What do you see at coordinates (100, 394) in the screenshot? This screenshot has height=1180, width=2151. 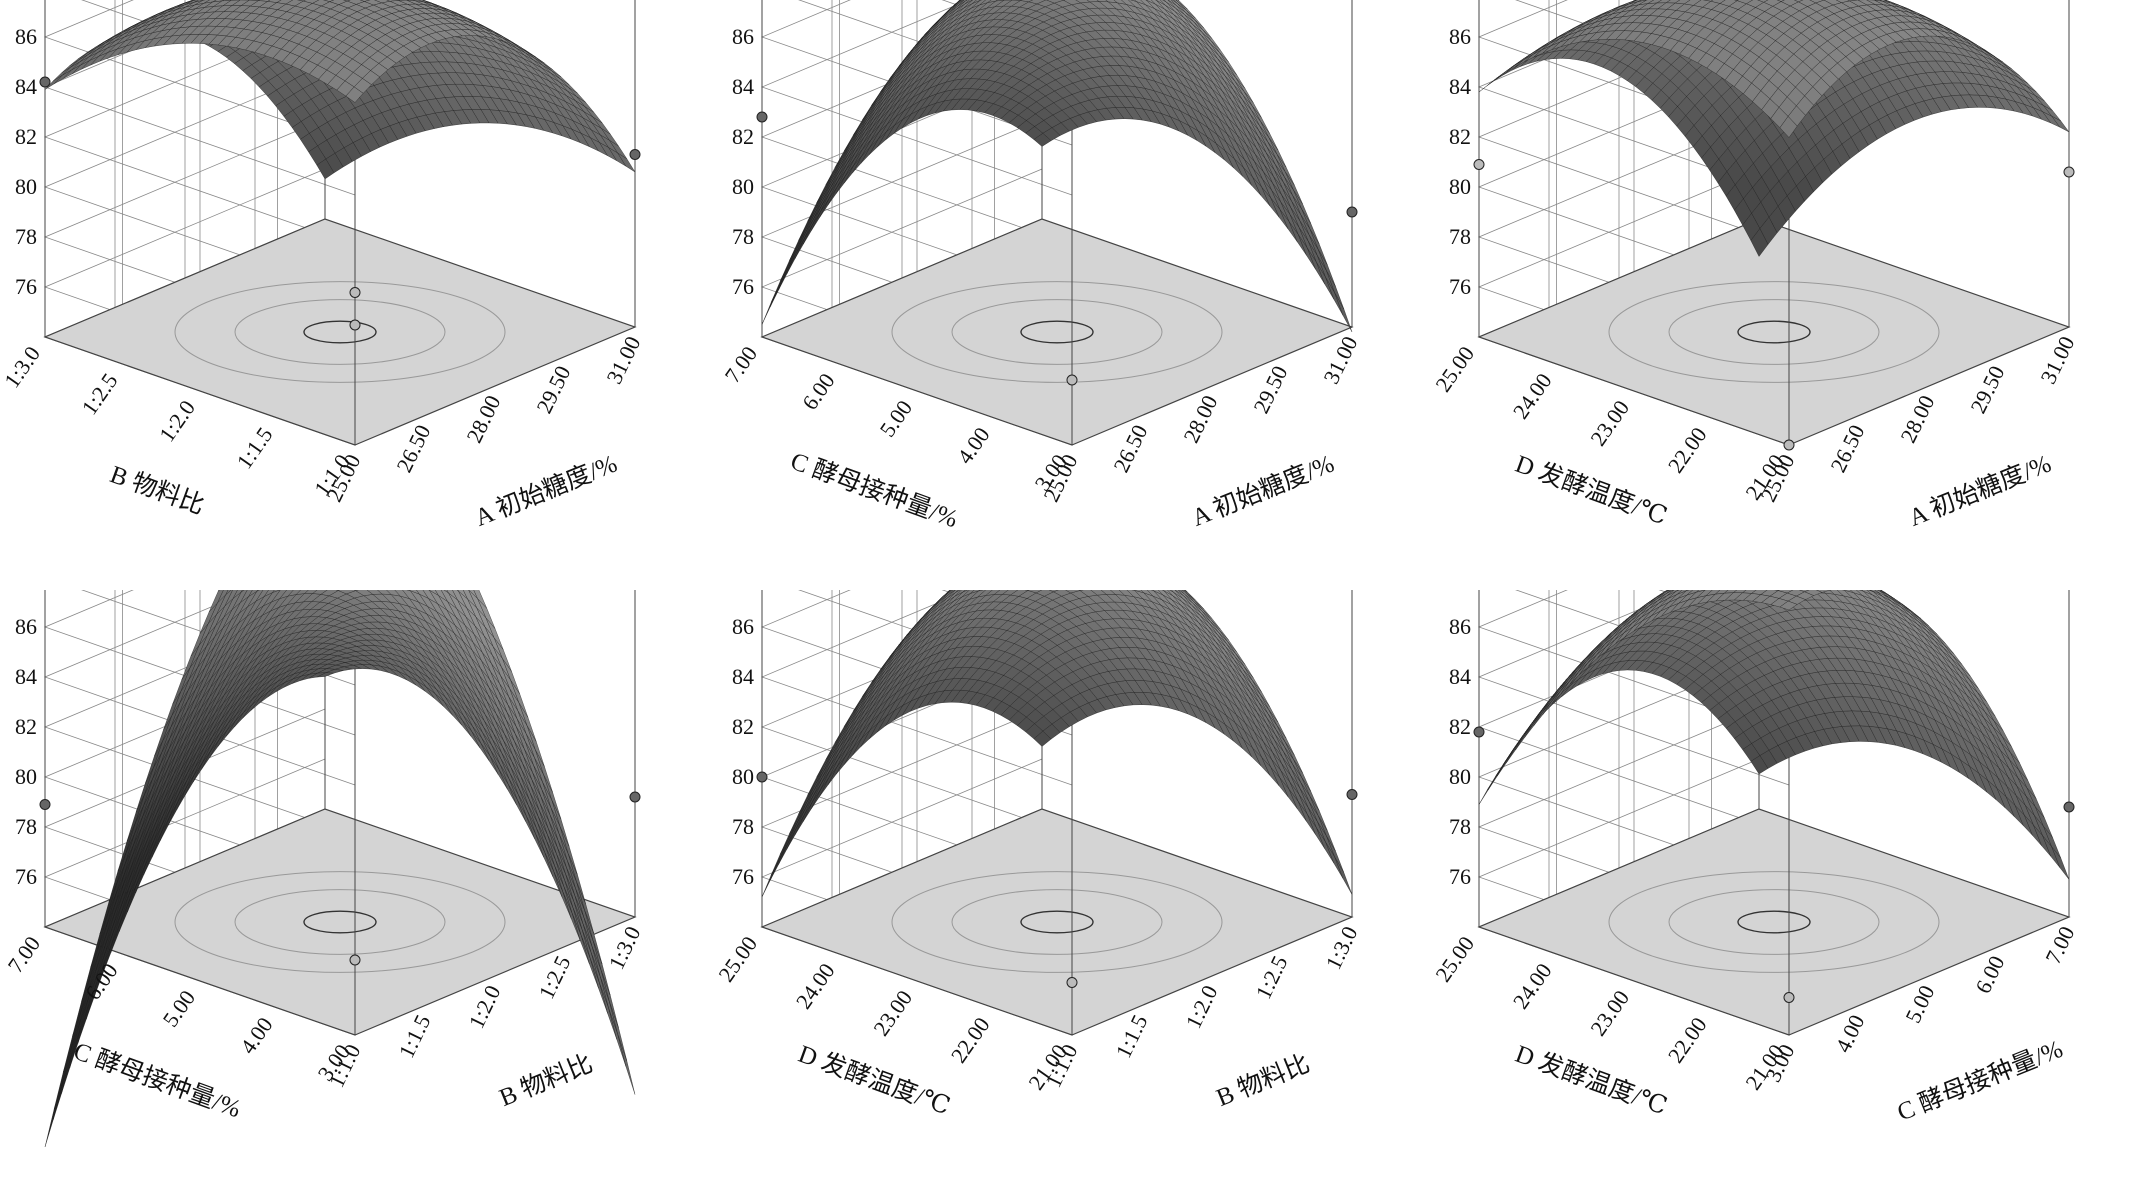 I see `y-tick-label: 1:2.5` at bounding box center [100, 394].